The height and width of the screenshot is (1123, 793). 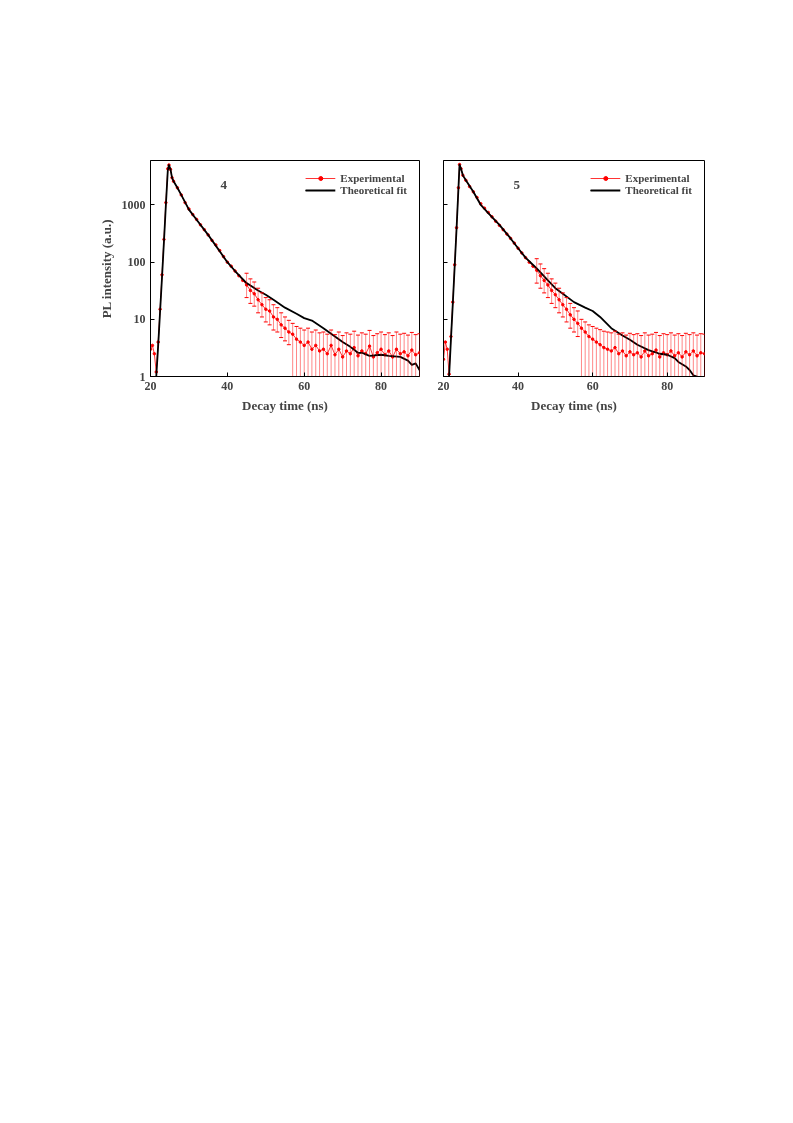 I want to click on y-tick-label: 10, so click(x=139, y=319).